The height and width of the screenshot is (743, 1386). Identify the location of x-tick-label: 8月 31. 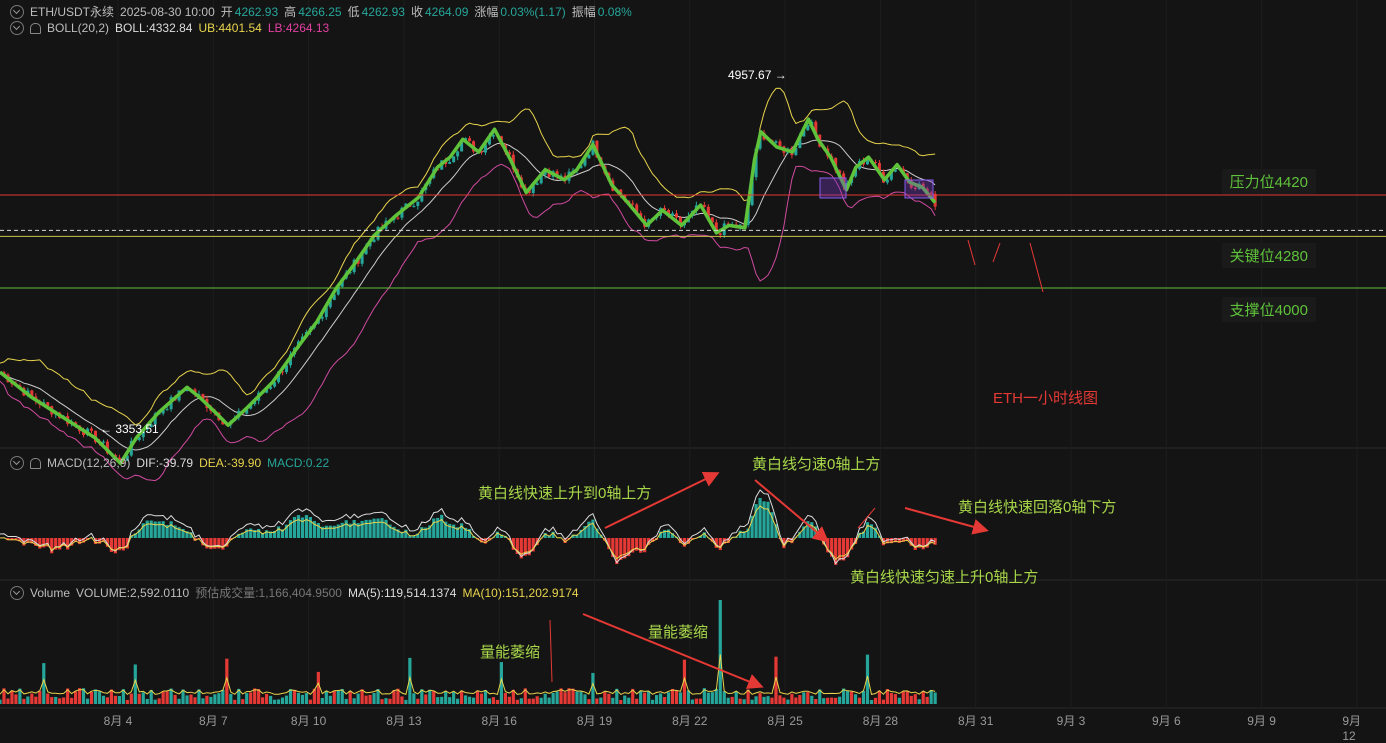
(975, 720).